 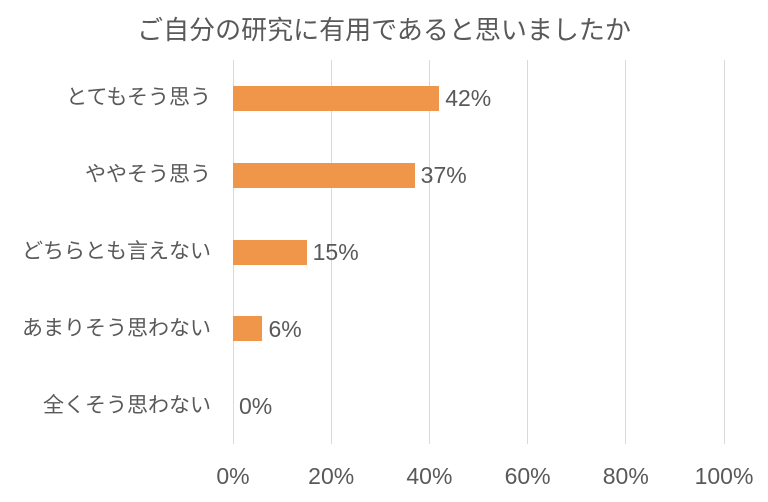 I want to click on x-tick-label-4: 80%, so click(x=625, y=476).